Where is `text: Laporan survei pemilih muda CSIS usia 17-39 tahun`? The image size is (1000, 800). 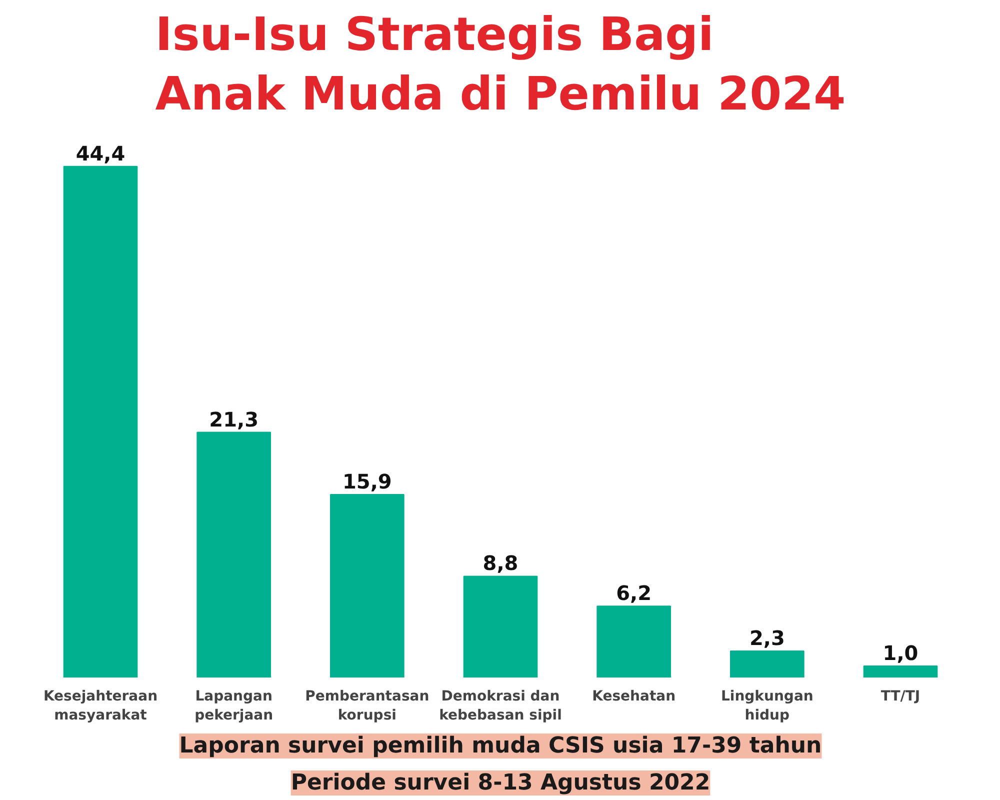 text: Laporan survei pemilih muda CSIS usia 17-39 tahun is located at coordinates (500, 746).